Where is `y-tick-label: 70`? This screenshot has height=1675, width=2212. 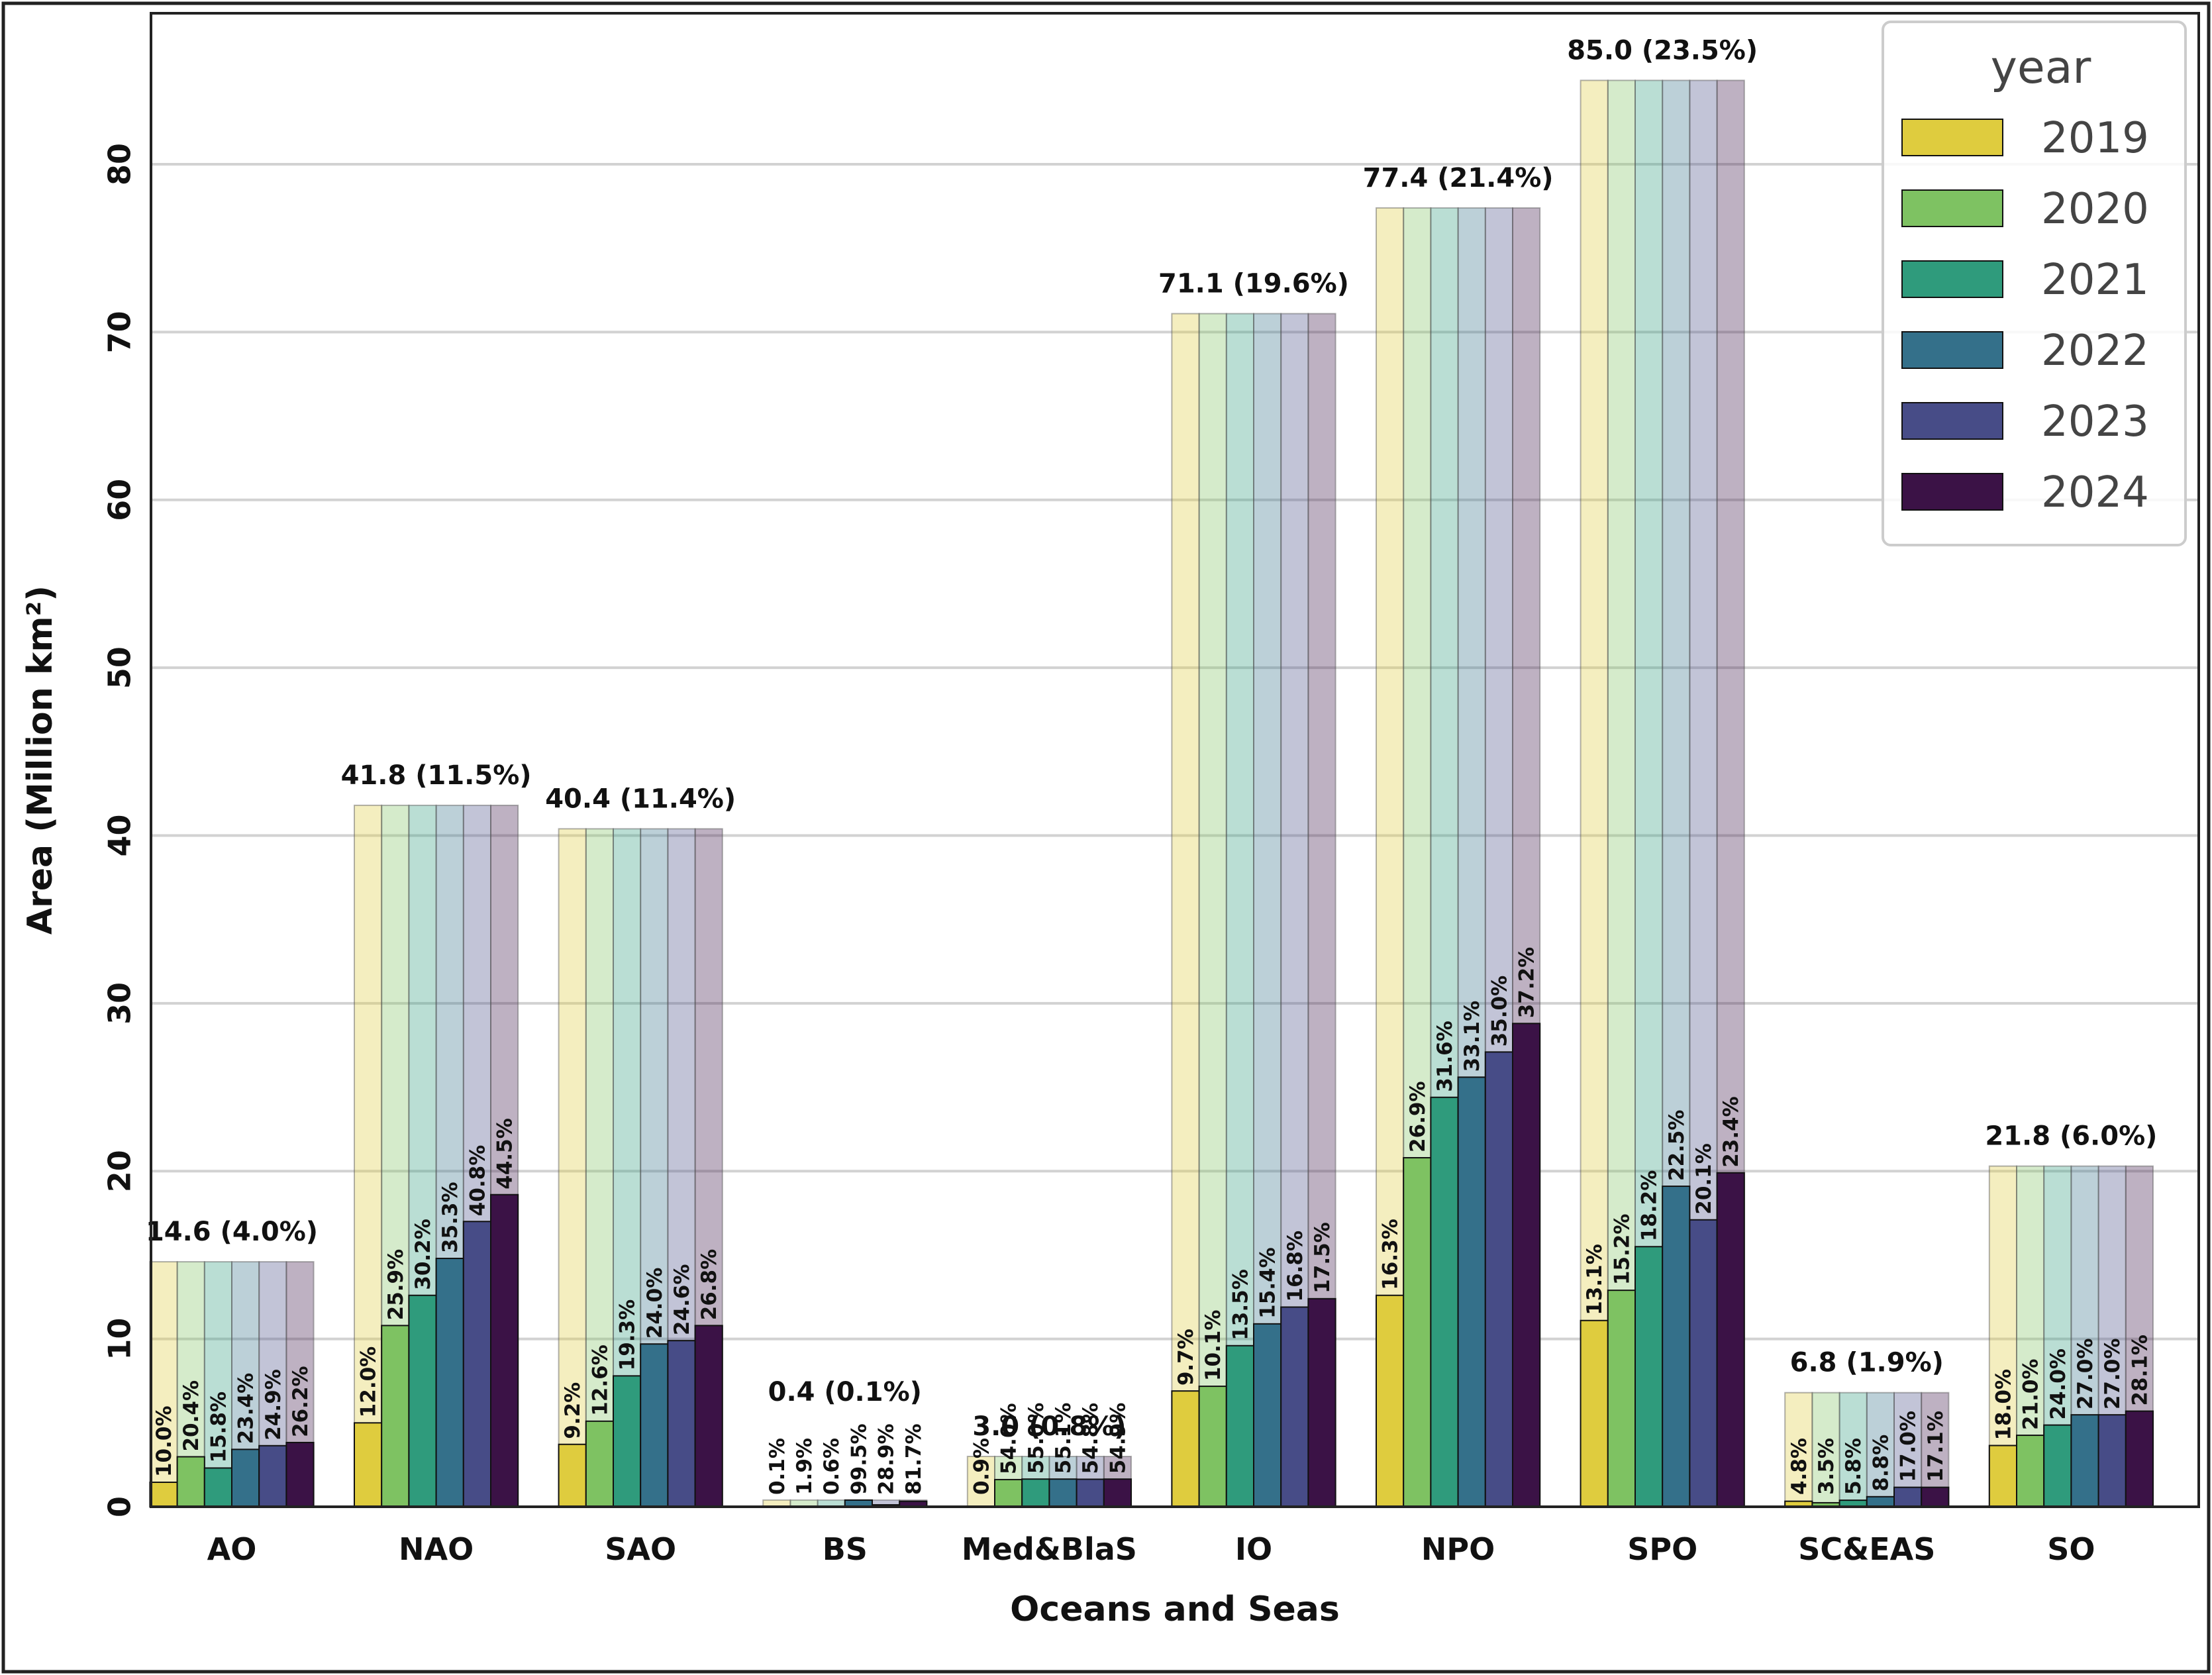
y-tick-label: 70 is located at coordinates (120, 332).